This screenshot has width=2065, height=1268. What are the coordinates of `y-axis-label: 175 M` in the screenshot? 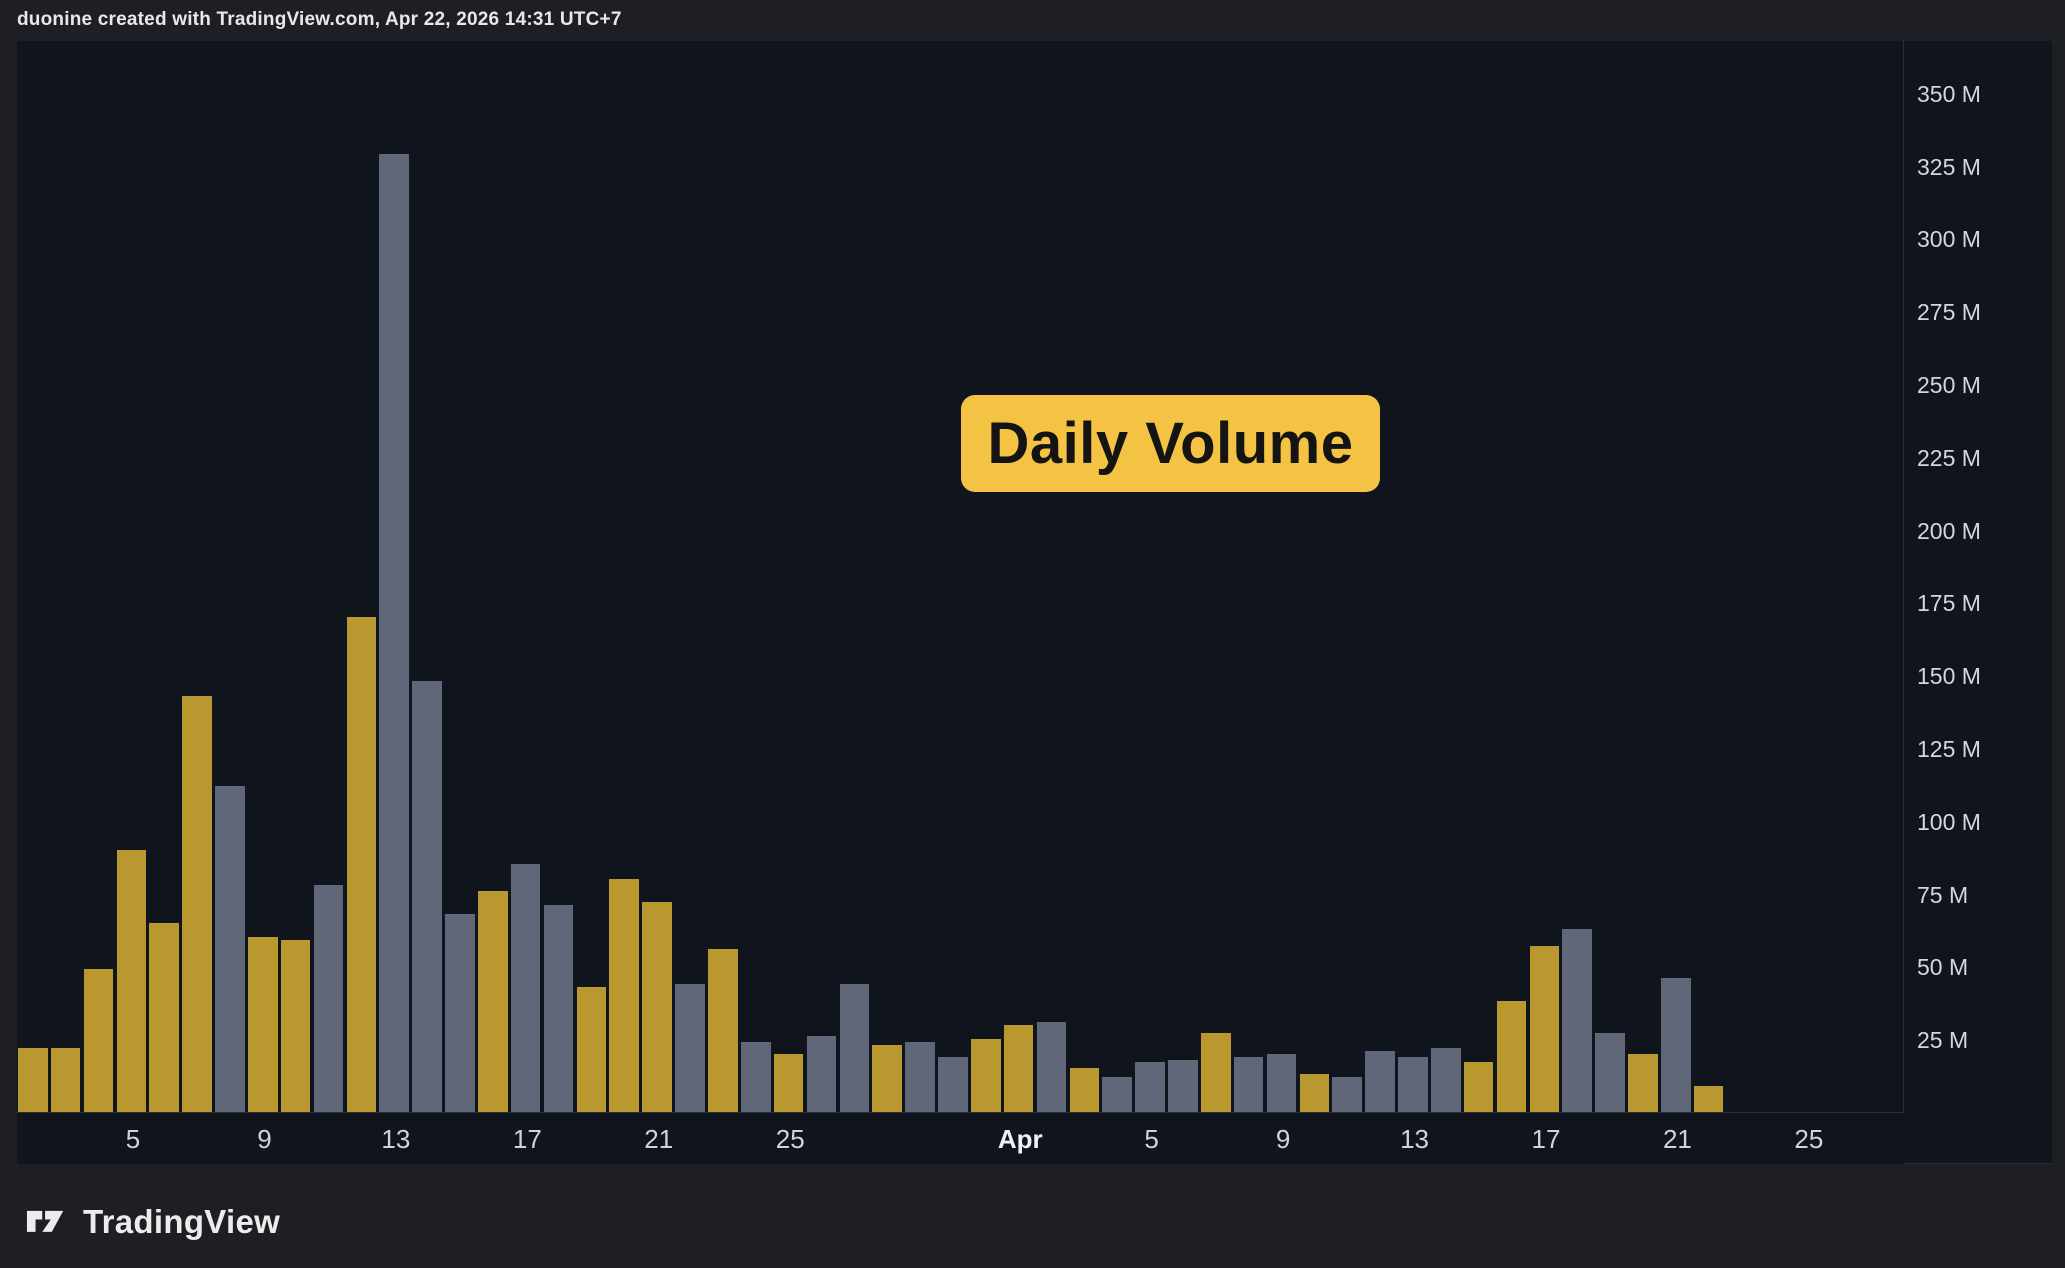 It's located at (1949, 603).